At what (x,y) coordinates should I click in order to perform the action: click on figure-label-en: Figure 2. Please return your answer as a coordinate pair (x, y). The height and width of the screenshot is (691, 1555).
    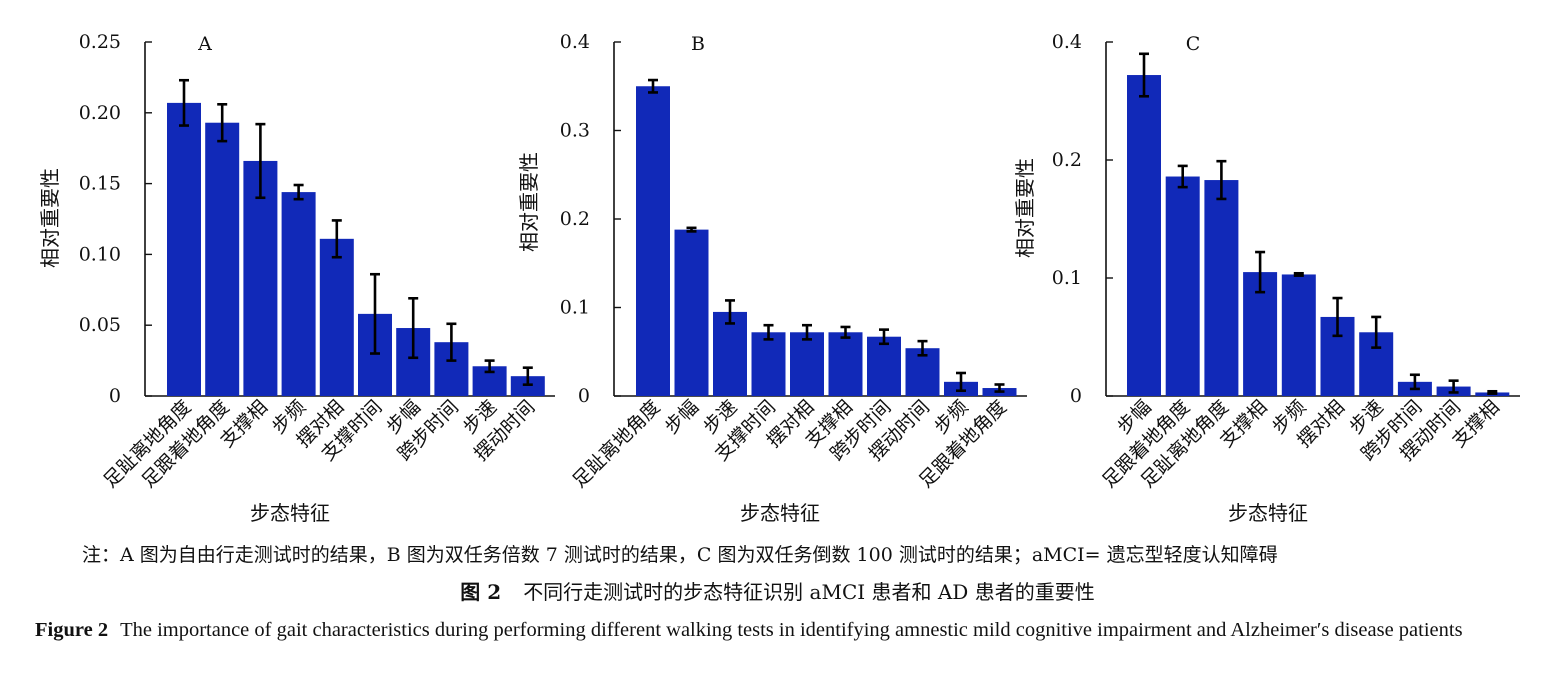
    Looking at the image, I should click on (72, 630).